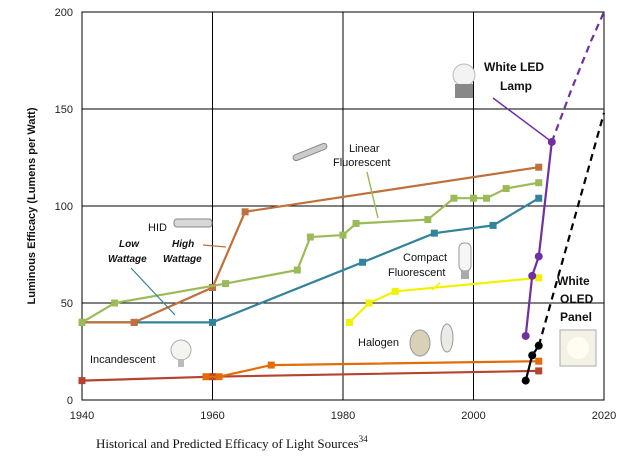 This screenshot has height=458, width=640. I want to click on y-tick-labels: 0 50 100 150 200, so click(64, 207).